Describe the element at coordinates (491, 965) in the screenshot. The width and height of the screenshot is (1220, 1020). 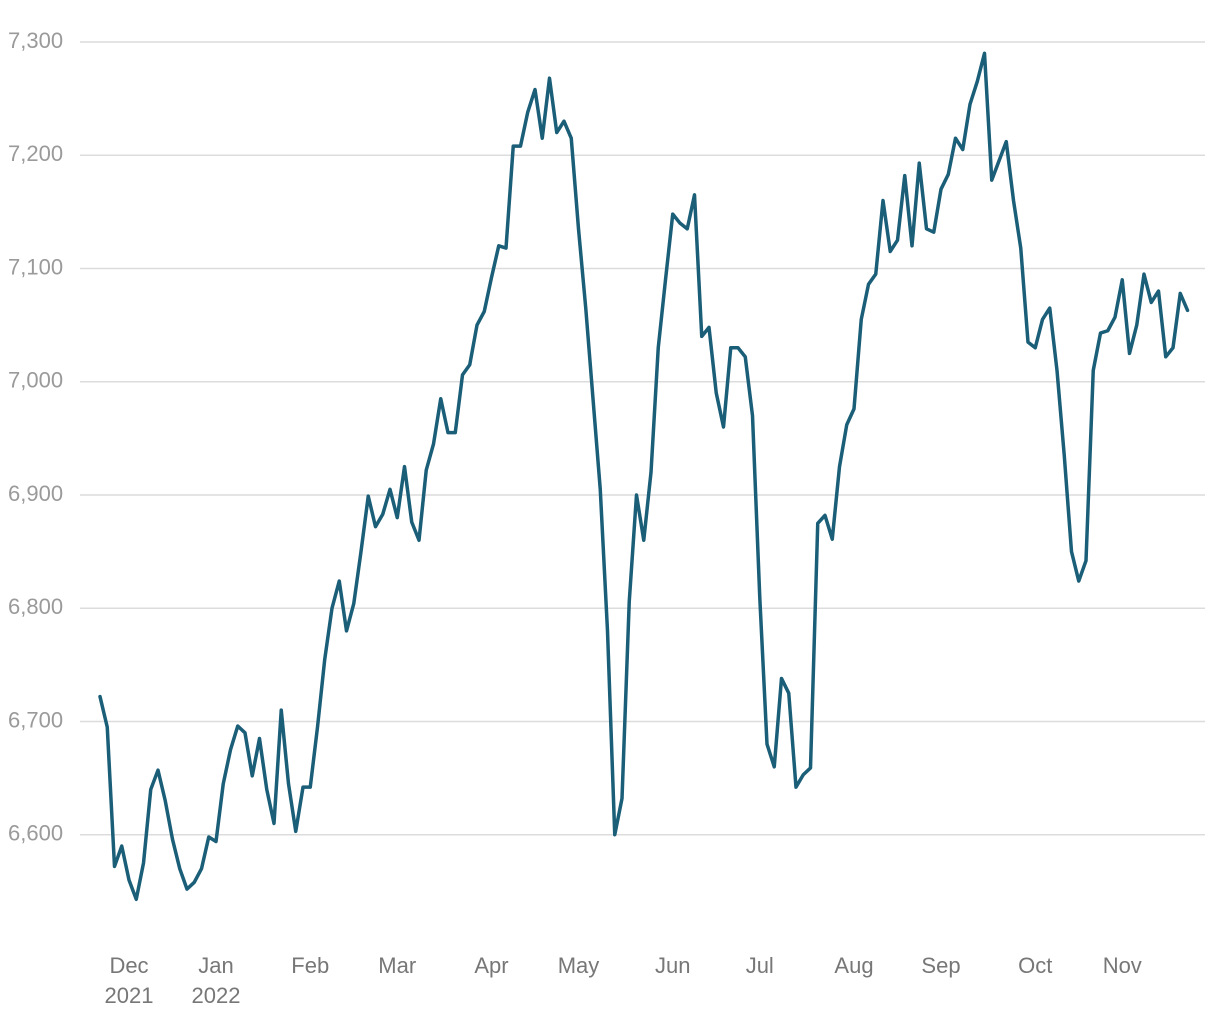
I see `x-tick-label: Apr` at that location.